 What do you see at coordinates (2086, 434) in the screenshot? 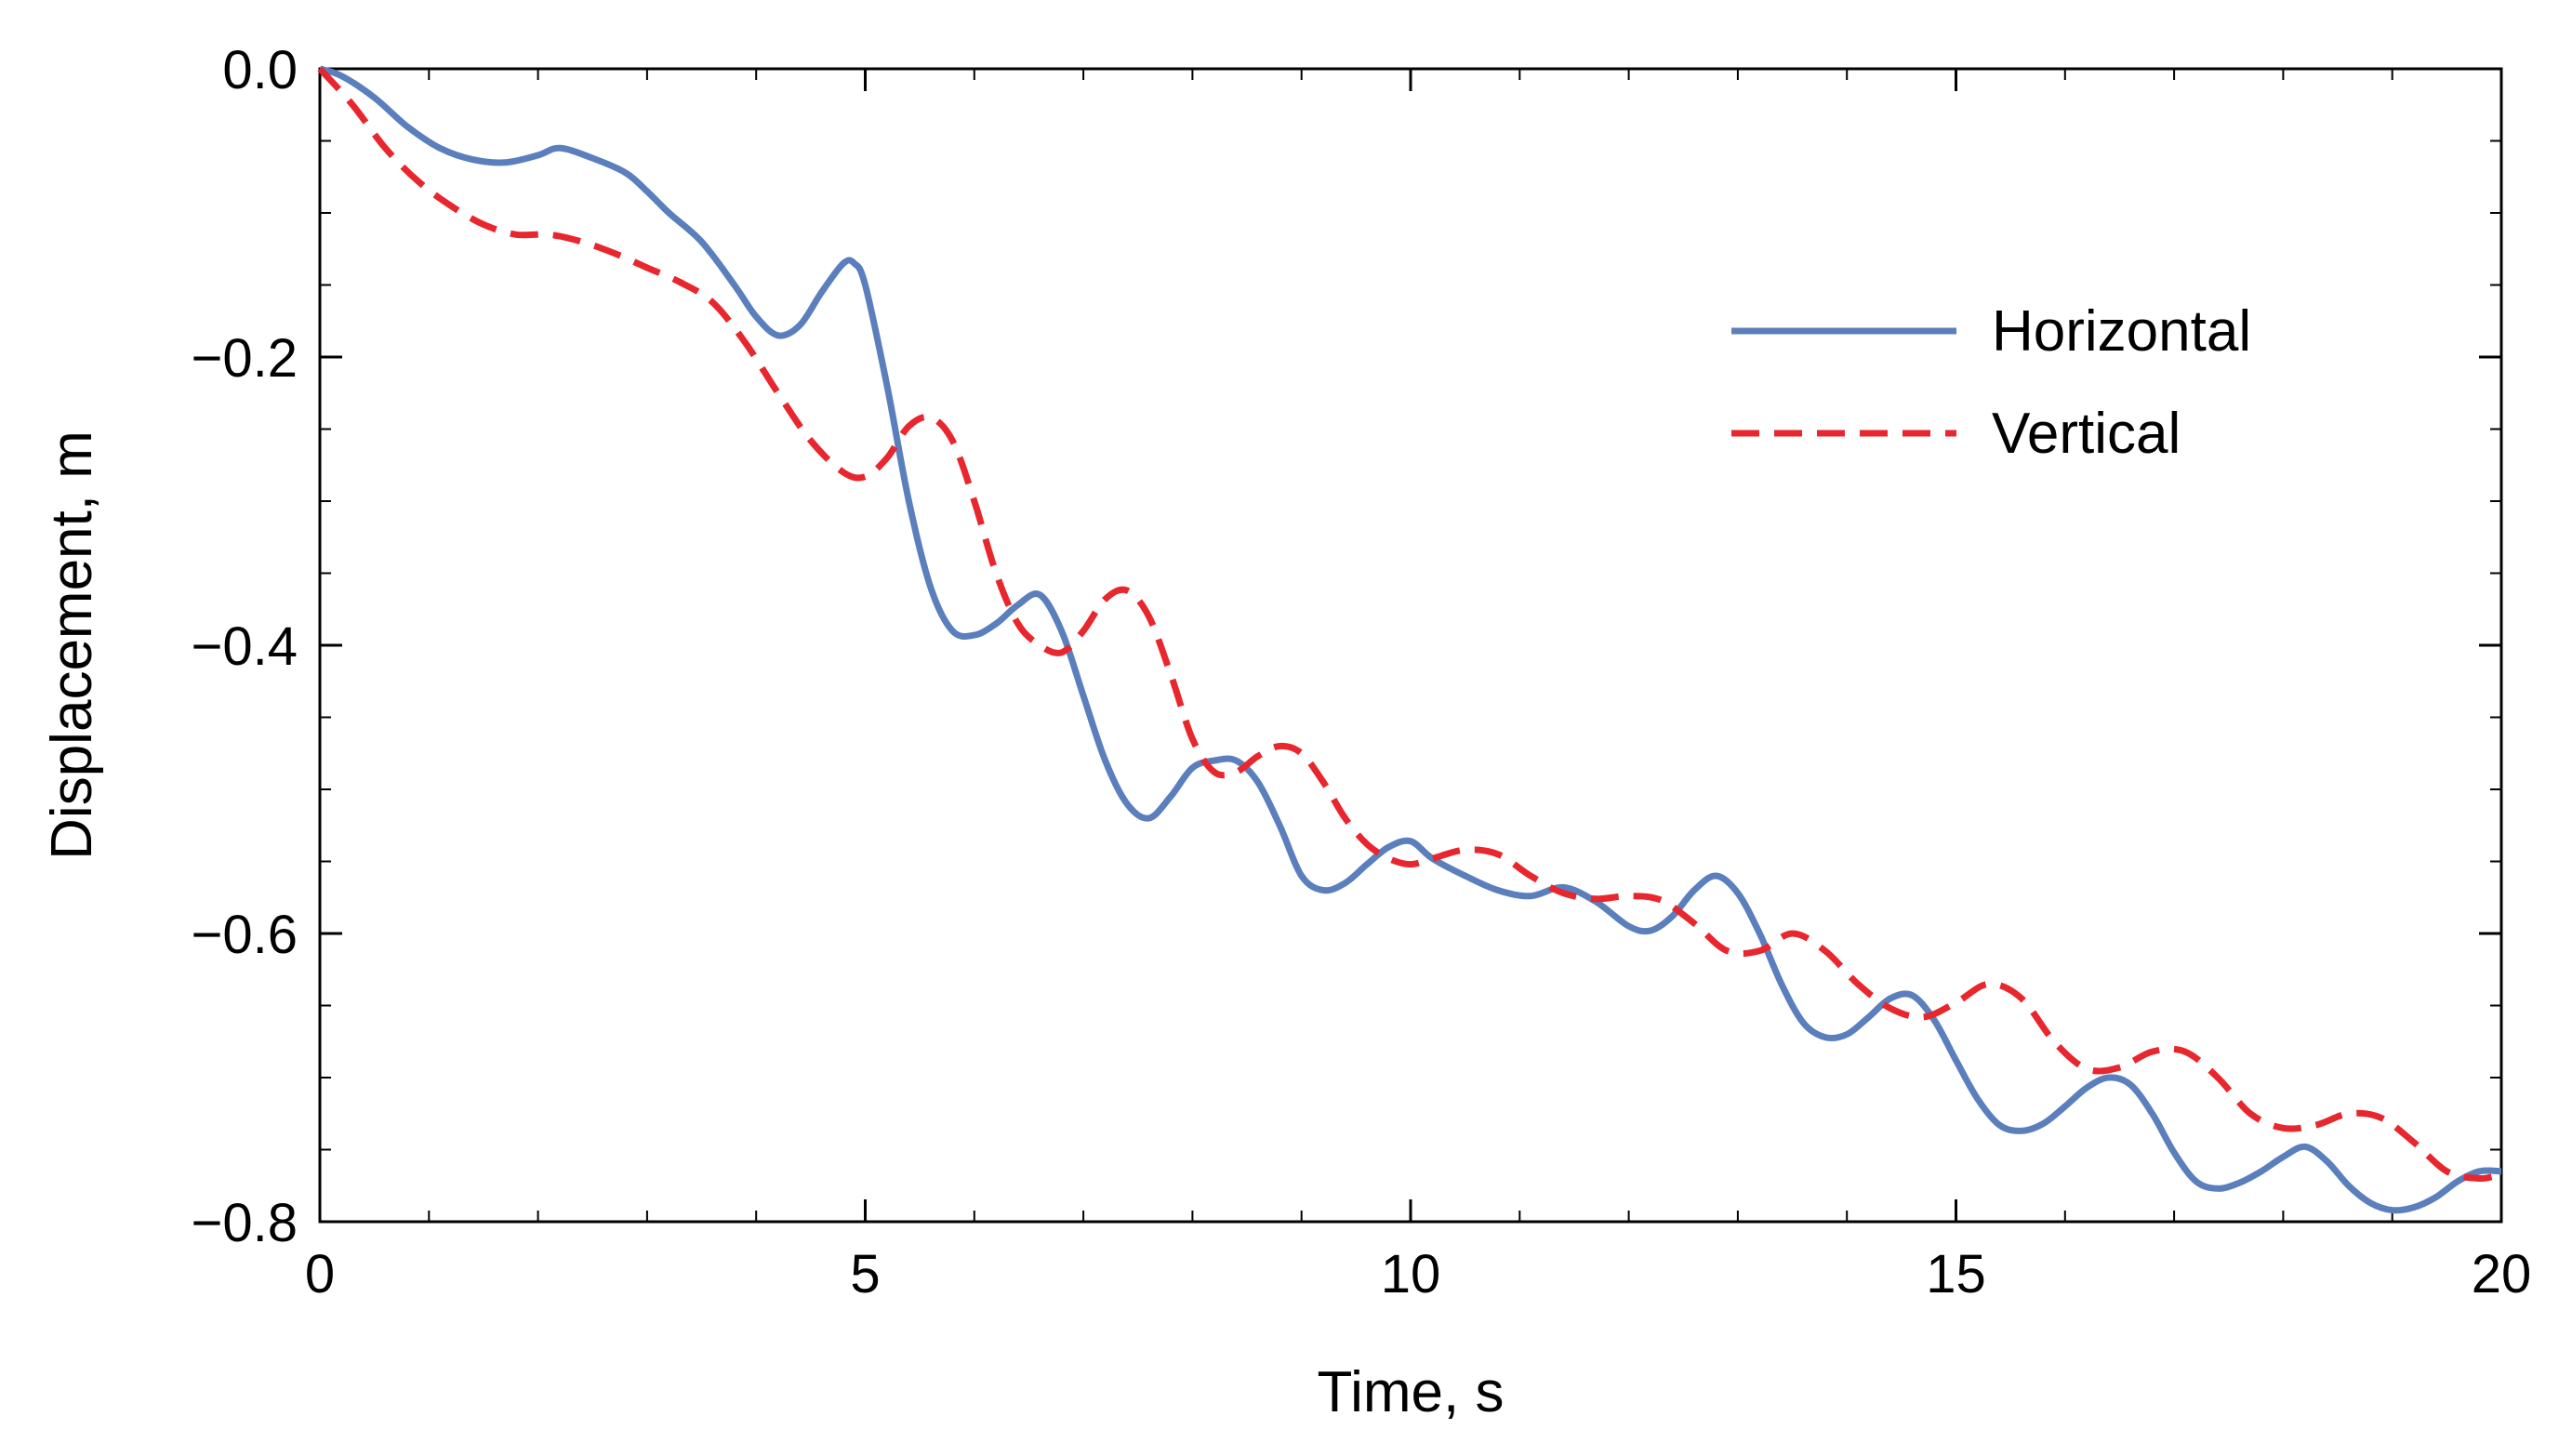
I see `legend-label-vertical: Vertical` at bounding box center [2086, 434].